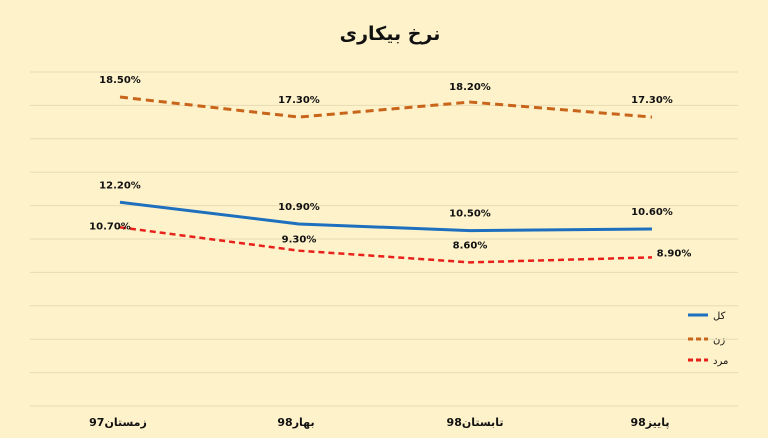  Describe the element at coordinates (299, 207) in the screenshot. I see `data-label: 10.90%` at that location.